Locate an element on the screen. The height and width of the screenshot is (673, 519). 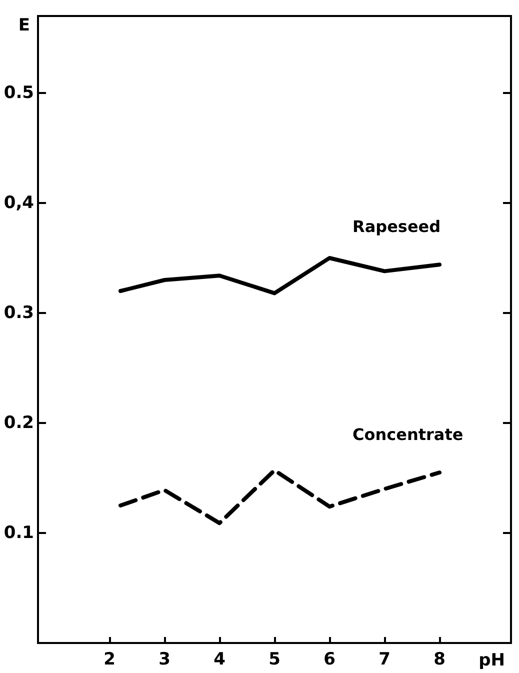
x-axis-title: pH is located at coordinates (492, 660).